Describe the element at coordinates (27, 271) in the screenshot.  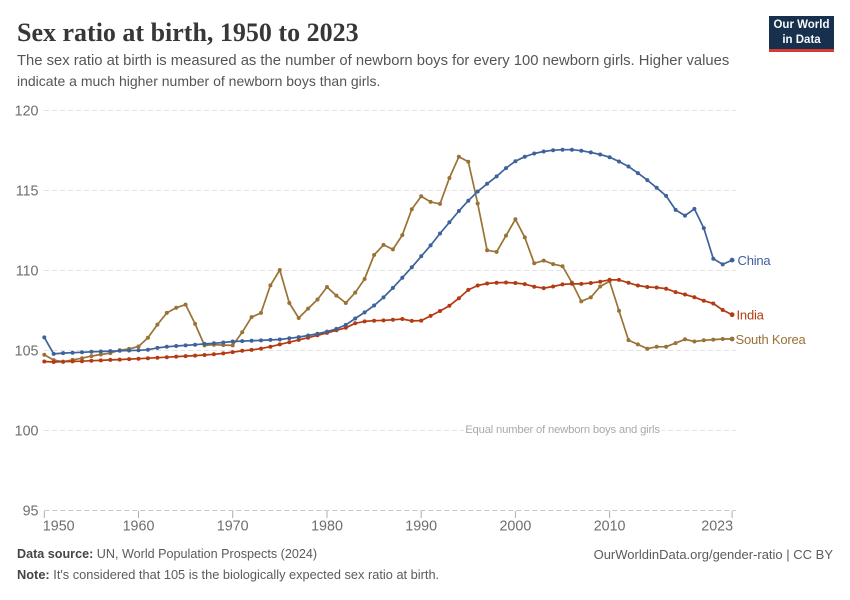
I see `svg-text: 110` at that location.